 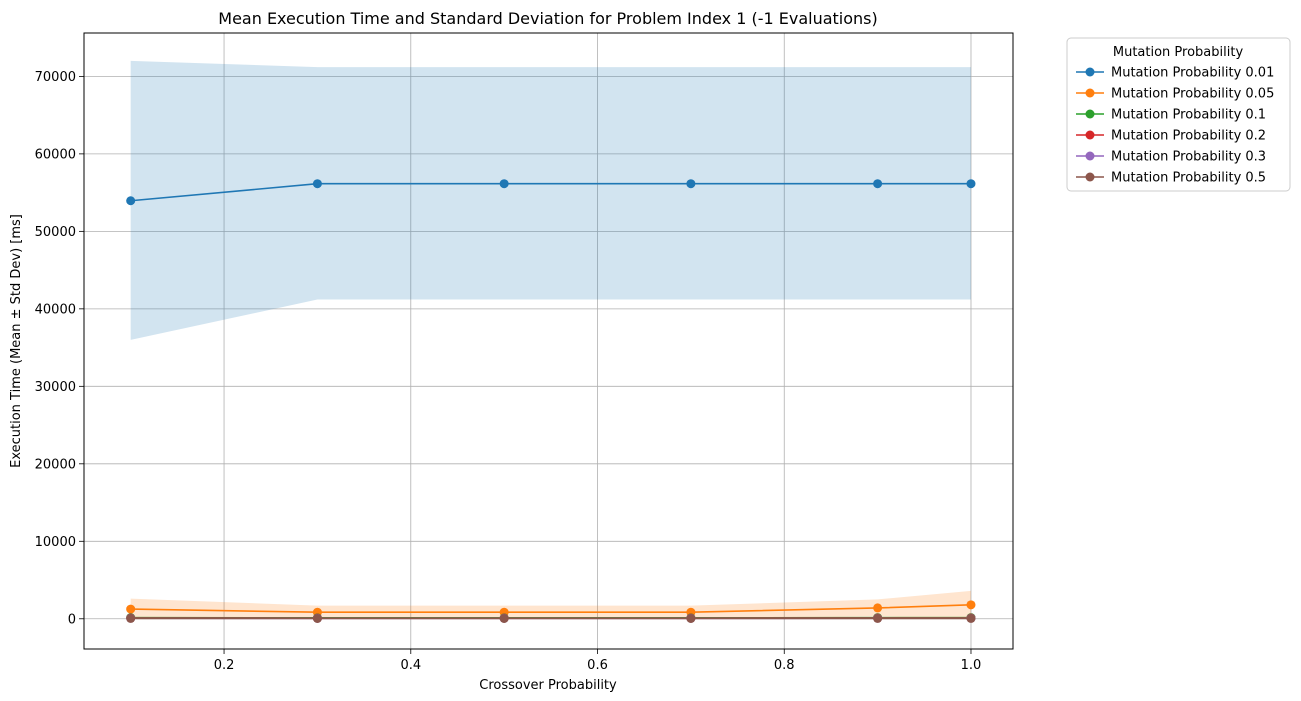 I want to click on legend-label-series-3: Mutation Probability 0.1, so click(x=1188, y=115).